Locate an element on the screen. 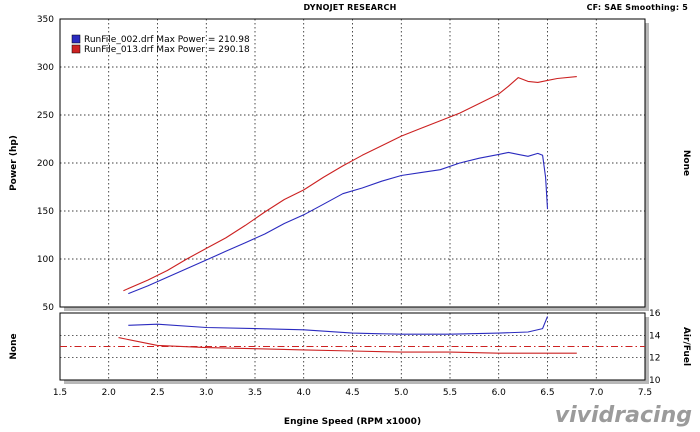 This screenshot has width=700, height=432. afr-series-run-002-line is located at coordinates (338, 325).